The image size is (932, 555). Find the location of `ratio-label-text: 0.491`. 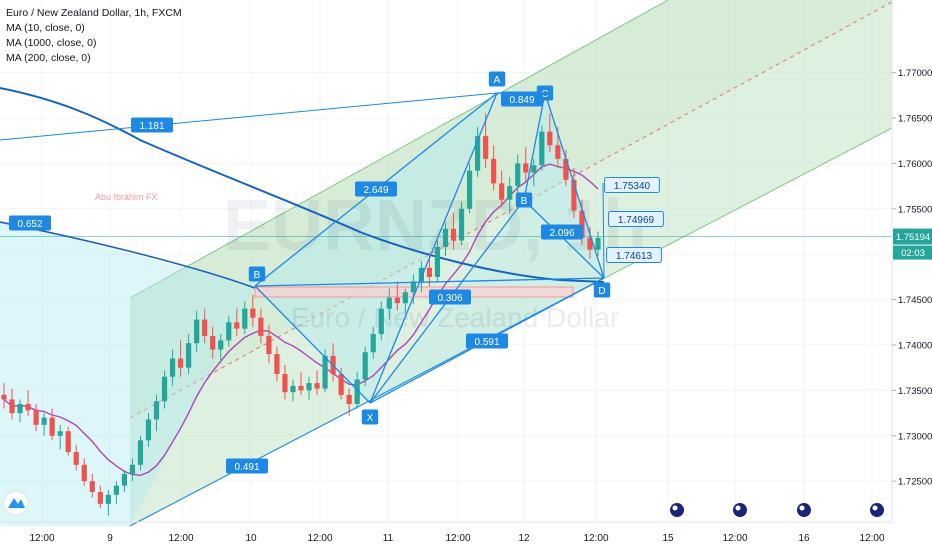

ratio-label-text: 0.491 is located at coordinates (246, 467).